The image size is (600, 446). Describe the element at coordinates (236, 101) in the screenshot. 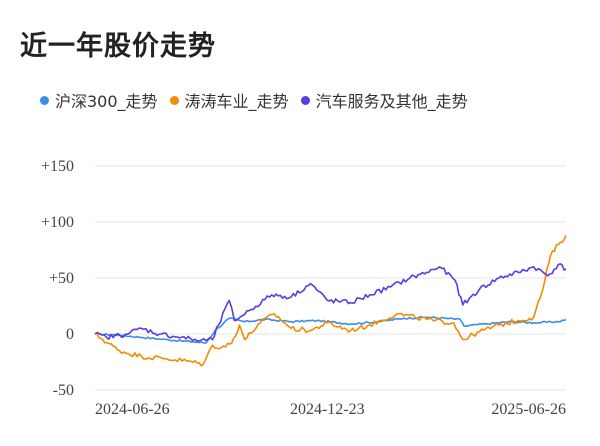

I see `legend-label-taotao: 涛涛车业_走势` at that location.